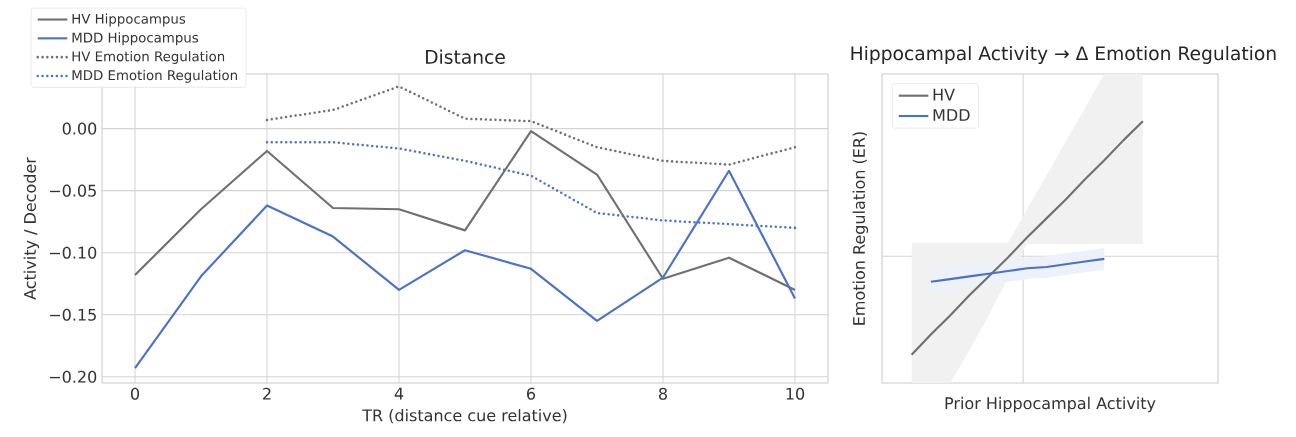 The width and height of the screenshot is (1296, 437). What do you see at coordinates (531, 125) in the screenshot?
I see `line-series` at bounding box center [531, 125].